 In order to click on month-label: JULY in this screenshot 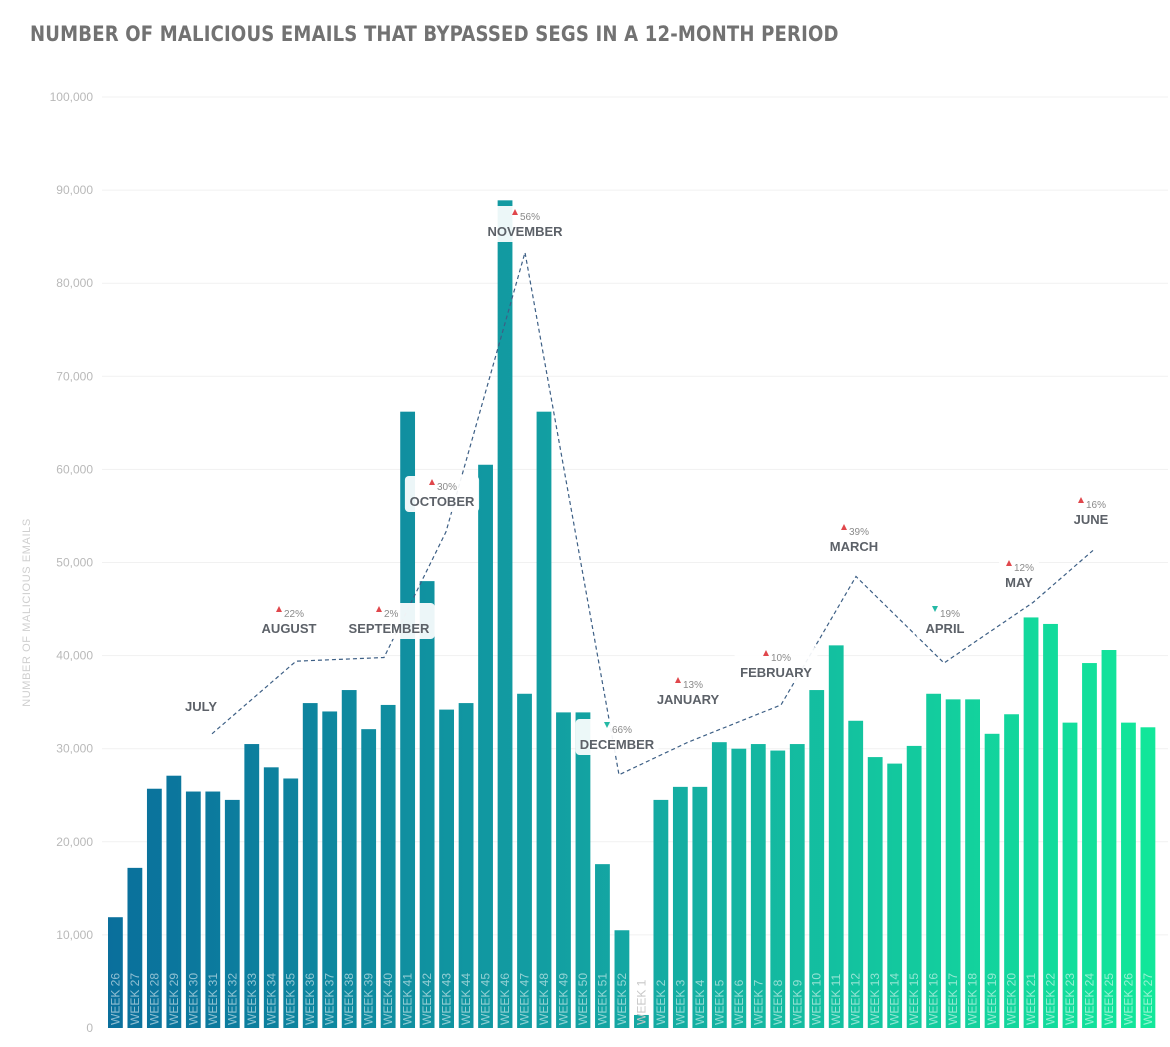, I will do `click(201, 704)`.